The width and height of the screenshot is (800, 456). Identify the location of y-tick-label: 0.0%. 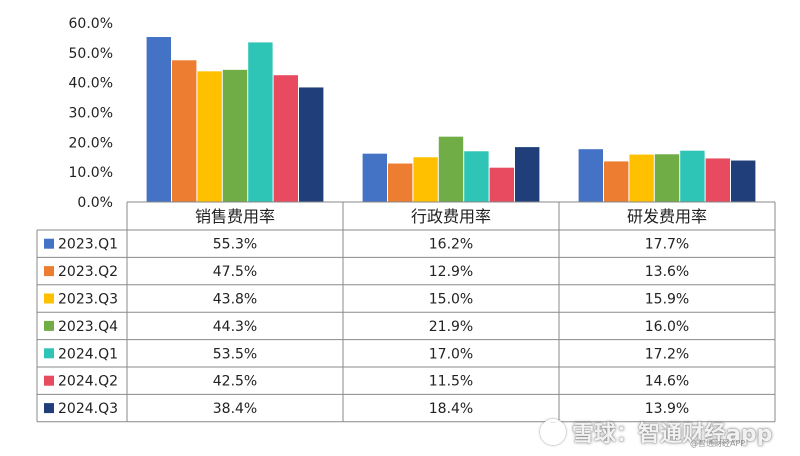
(95, 203).